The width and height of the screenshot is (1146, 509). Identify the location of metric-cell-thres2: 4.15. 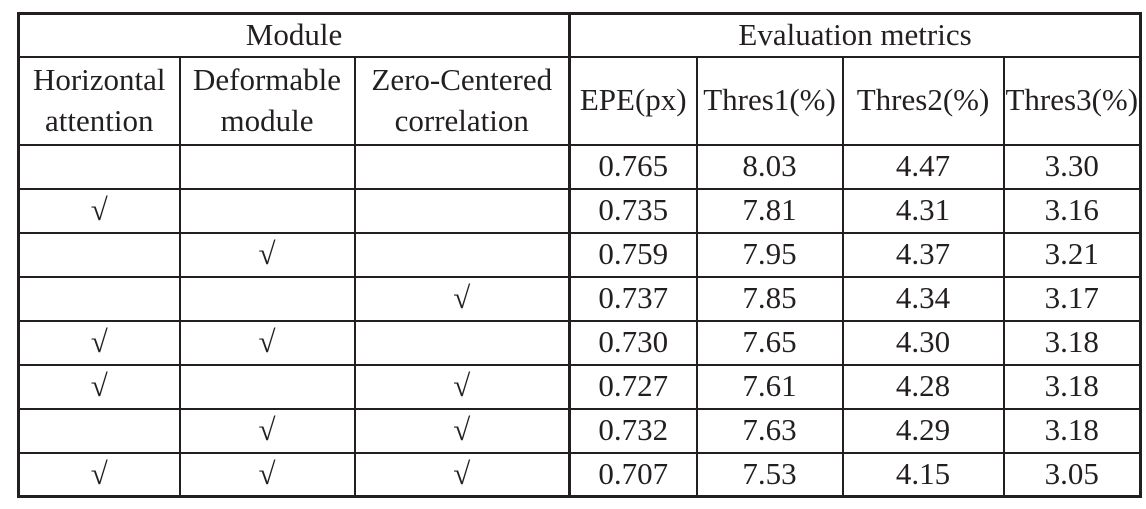
(923, 474).